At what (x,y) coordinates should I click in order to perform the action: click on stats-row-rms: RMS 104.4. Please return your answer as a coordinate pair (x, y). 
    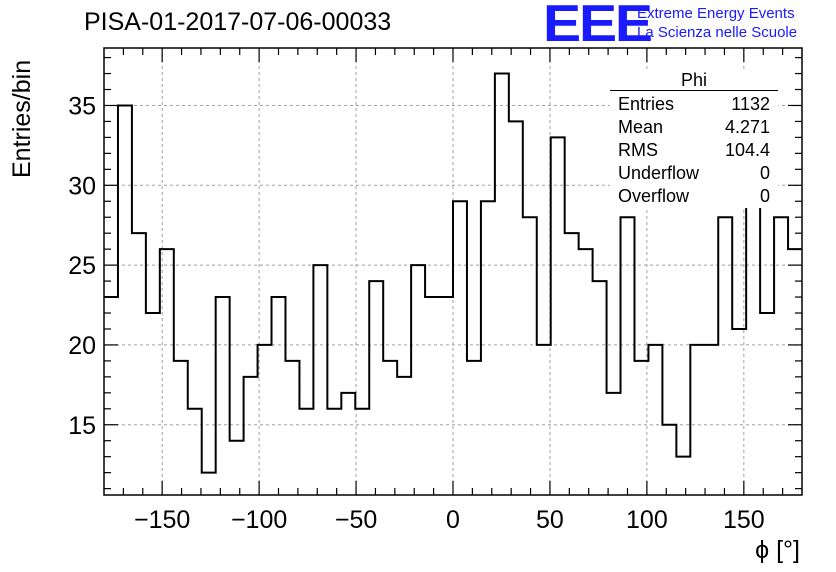
    Looking at the image, I should click on (694, 150).